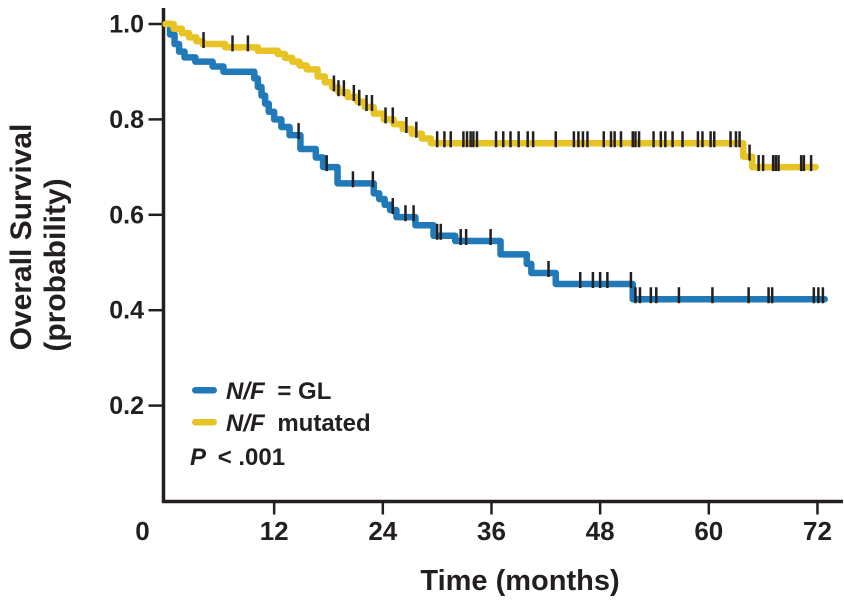 This screenshot has height=608, width=844. Describe the element at coordinates (126, 120) in the screenshot. I see `y-tick-label: 0.8` at that location.